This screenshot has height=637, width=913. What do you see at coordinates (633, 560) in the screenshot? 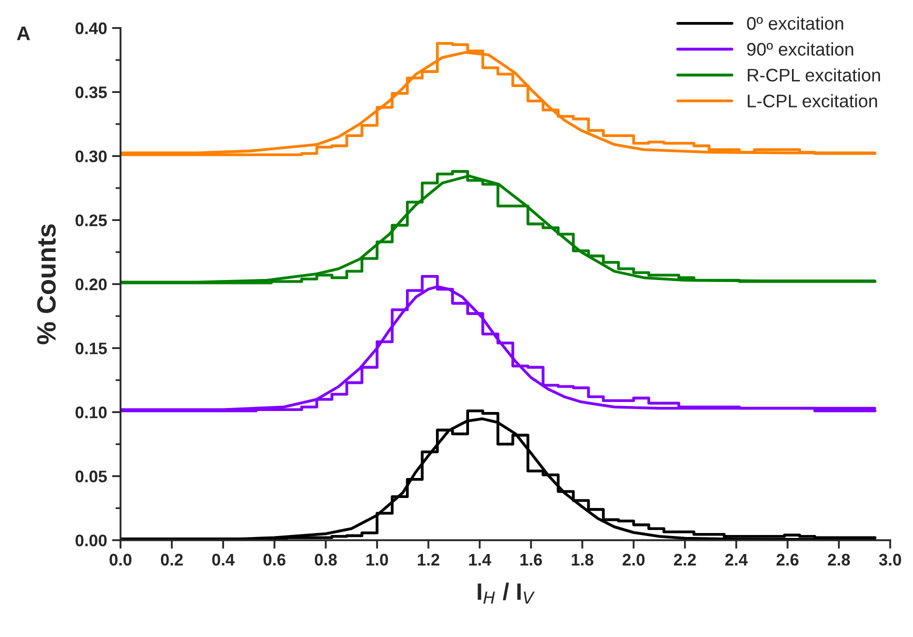
I see `x-tick-label: 2.0` at bounding box center [633, 560].